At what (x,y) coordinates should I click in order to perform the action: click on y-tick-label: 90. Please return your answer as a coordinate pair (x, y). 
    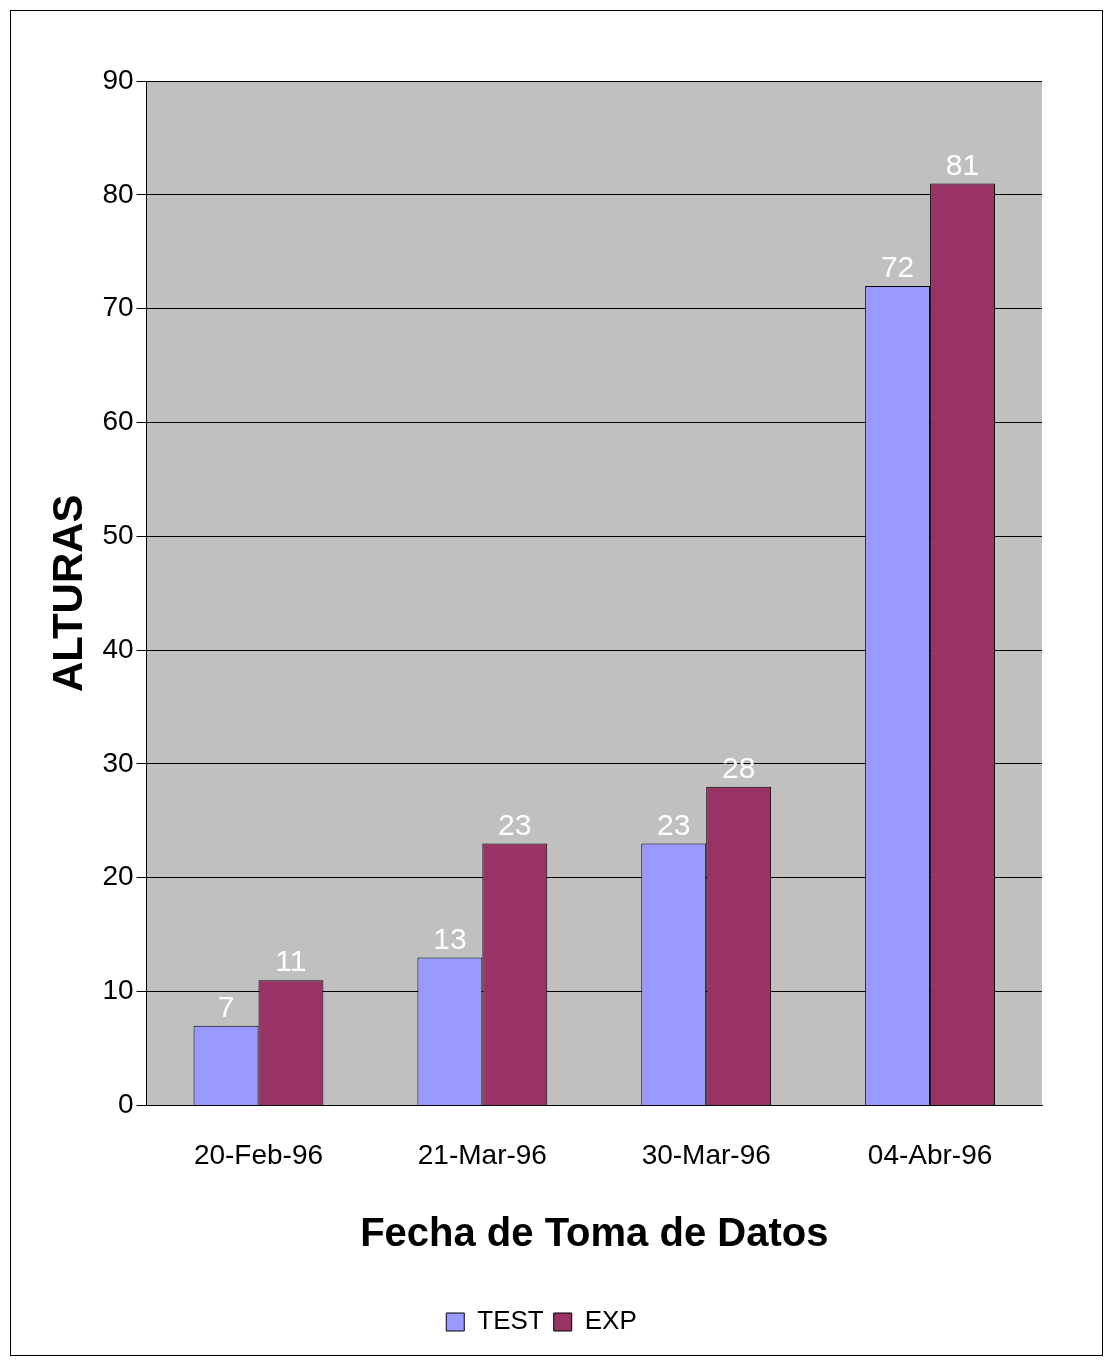
    Looking at the image, I should click on (118, 79).